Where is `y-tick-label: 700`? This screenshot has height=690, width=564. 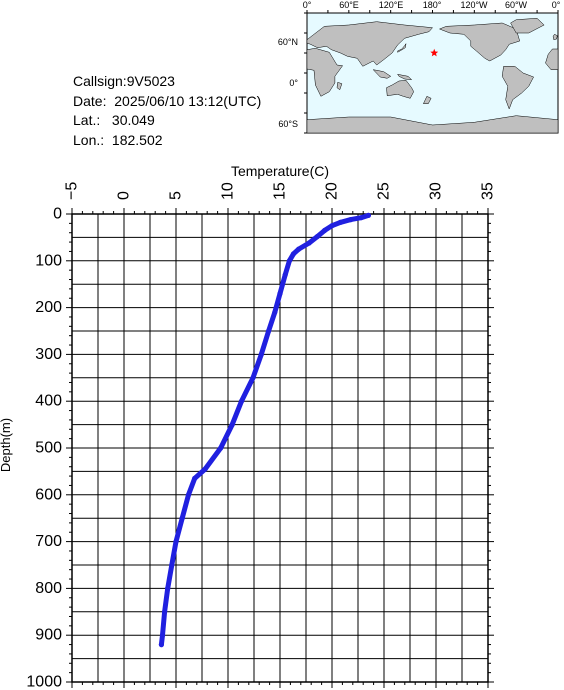 y-tick-label: 700 is located at coordinates (48, 541).